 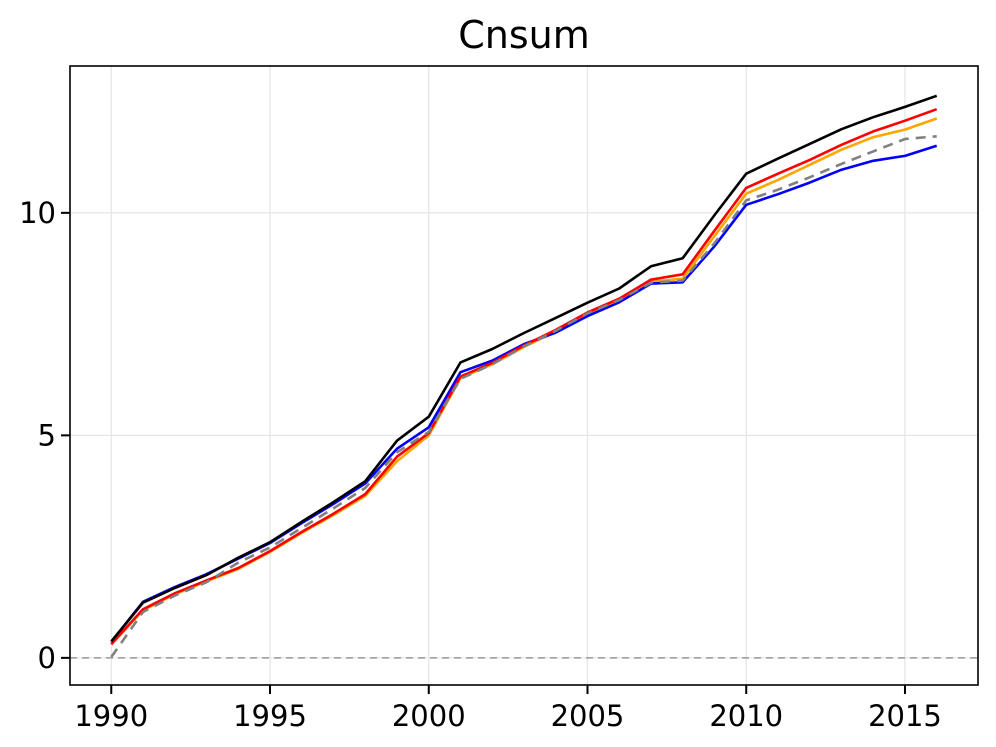 I want to click on x-tick-label: 2000, so click(x=429, y=716).